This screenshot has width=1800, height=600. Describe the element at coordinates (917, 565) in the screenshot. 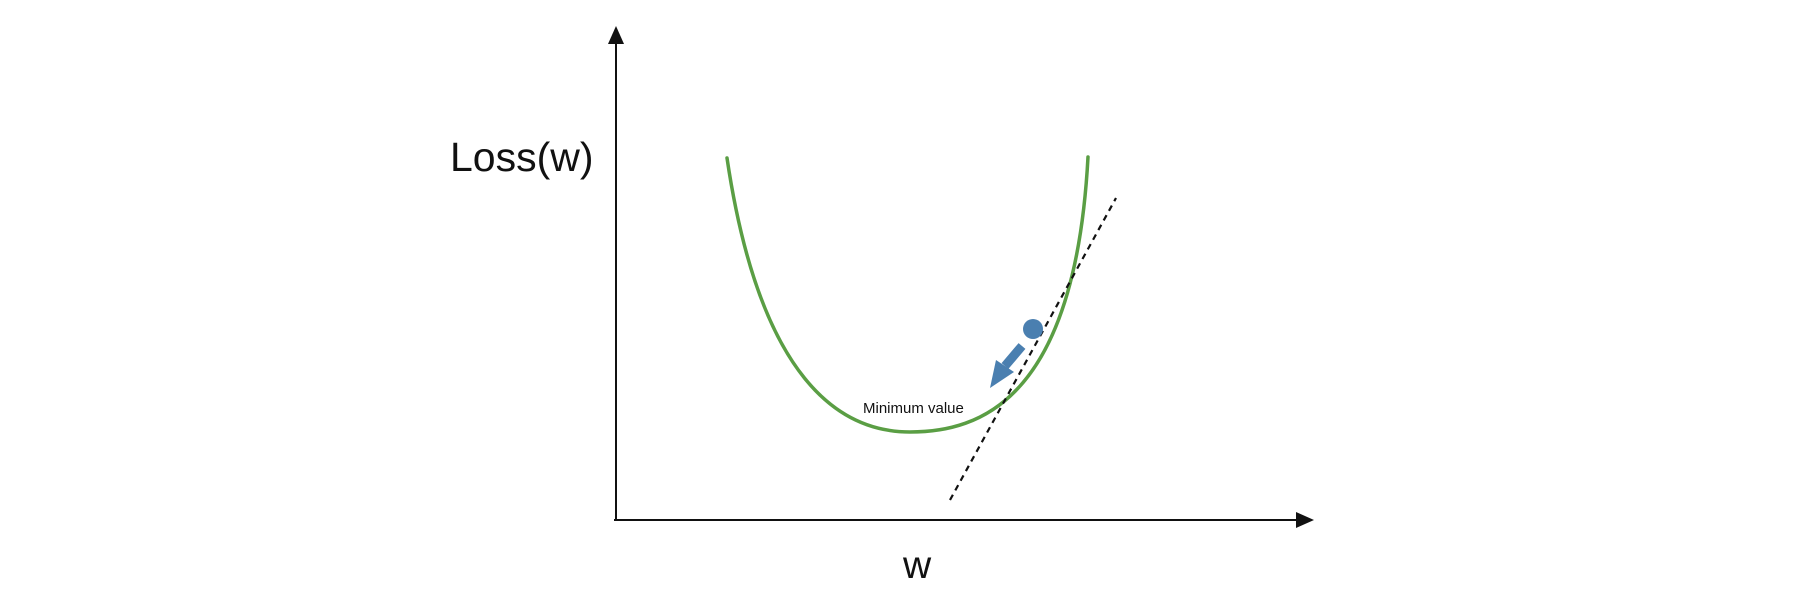

I see `x-axis-label: w` at that location.